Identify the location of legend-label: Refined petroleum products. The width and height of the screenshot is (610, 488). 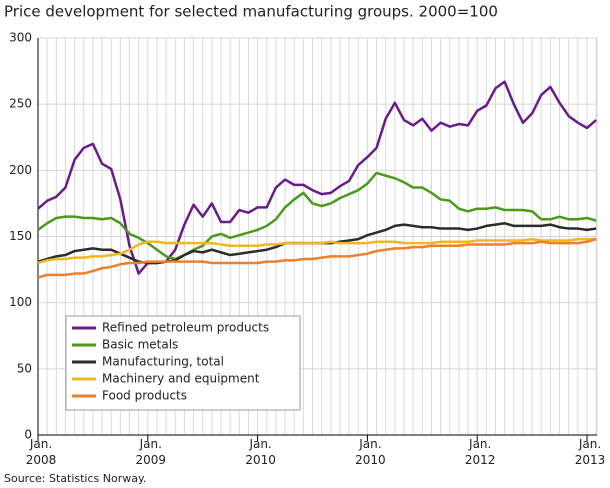
(185, 328).